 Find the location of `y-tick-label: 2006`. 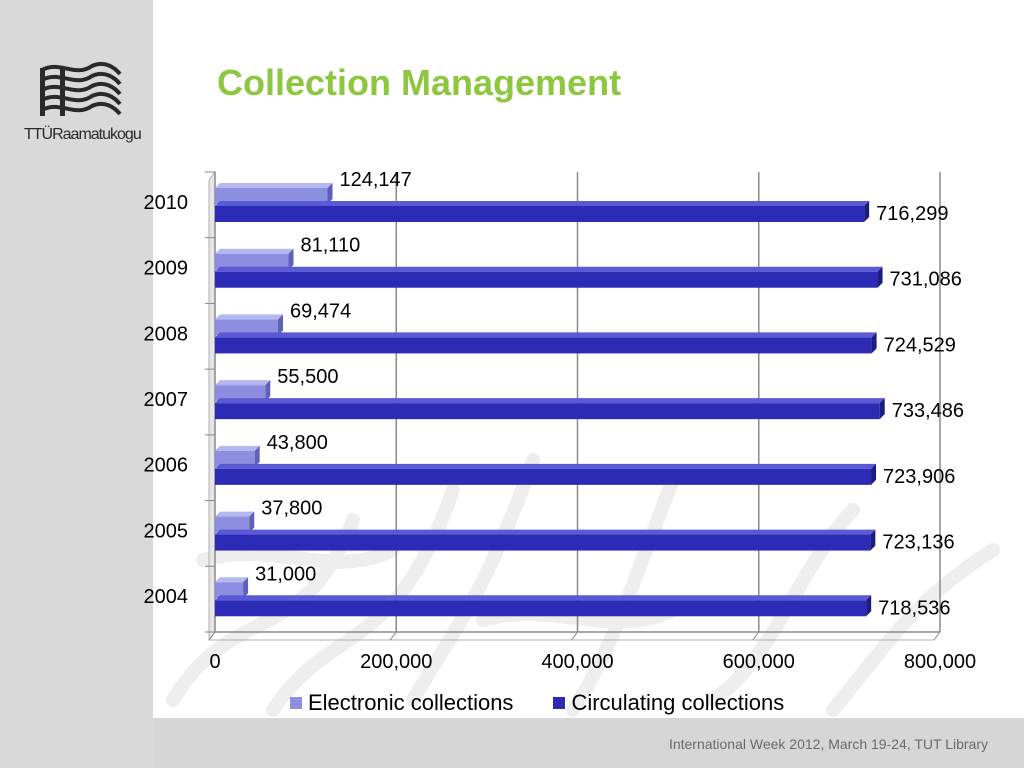

y-tick-label: 2006 is located at coordinates (166, 466).